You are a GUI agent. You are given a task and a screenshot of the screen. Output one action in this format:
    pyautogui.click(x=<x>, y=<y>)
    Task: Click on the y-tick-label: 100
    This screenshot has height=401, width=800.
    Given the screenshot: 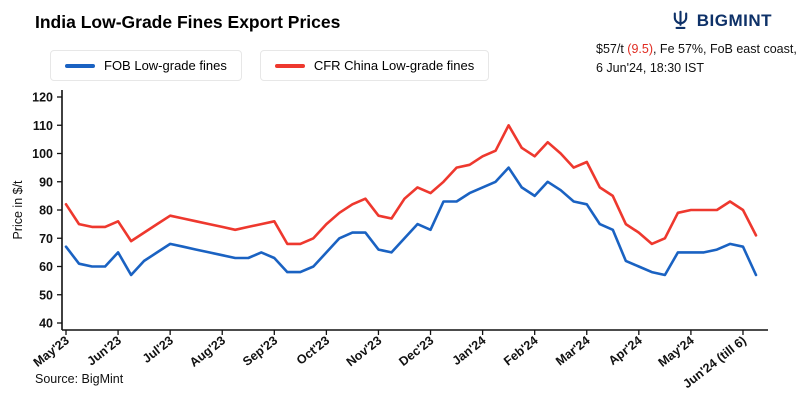 What is the action you would take?
    pyautogui.click(x=42, y=154)
    